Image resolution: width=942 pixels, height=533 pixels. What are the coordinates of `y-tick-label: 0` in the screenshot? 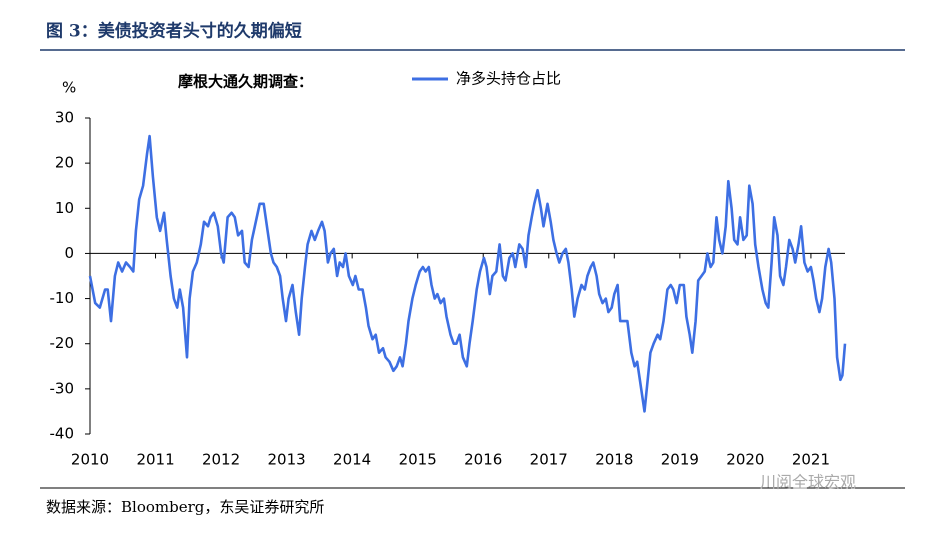 It's located at (69, 253).